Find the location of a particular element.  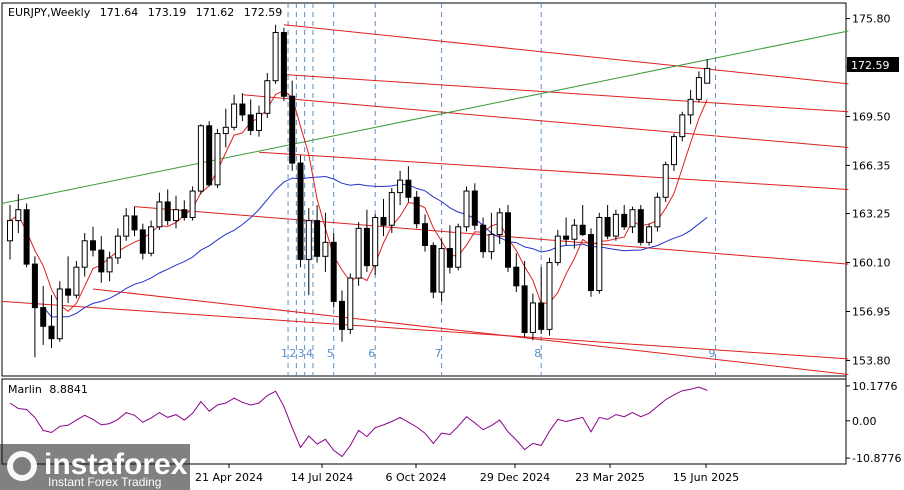

fib-label-8: 9 is located at coordinates (712, 353).